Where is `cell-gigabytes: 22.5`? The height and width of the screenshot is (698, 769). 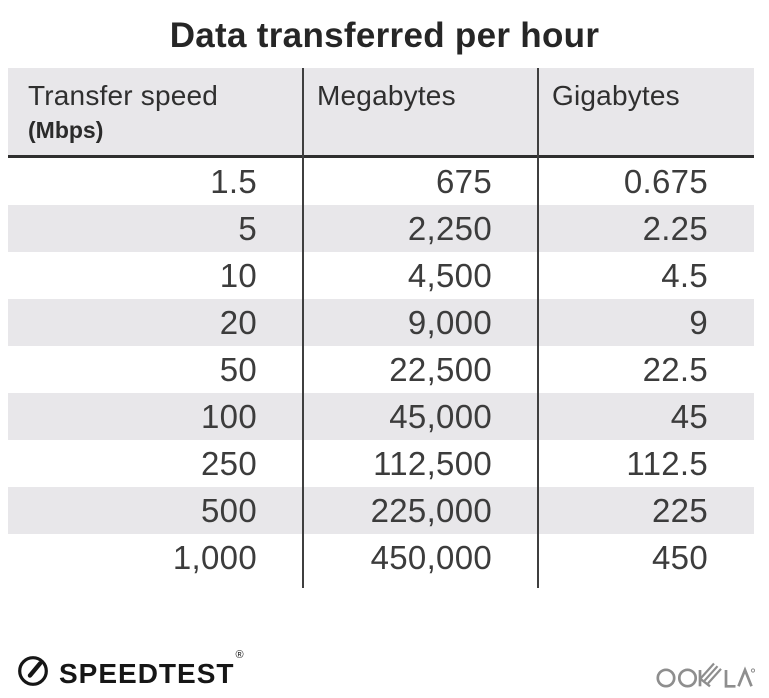
cell-gigabytes: 22.5 is located at coordinates (675, 369).